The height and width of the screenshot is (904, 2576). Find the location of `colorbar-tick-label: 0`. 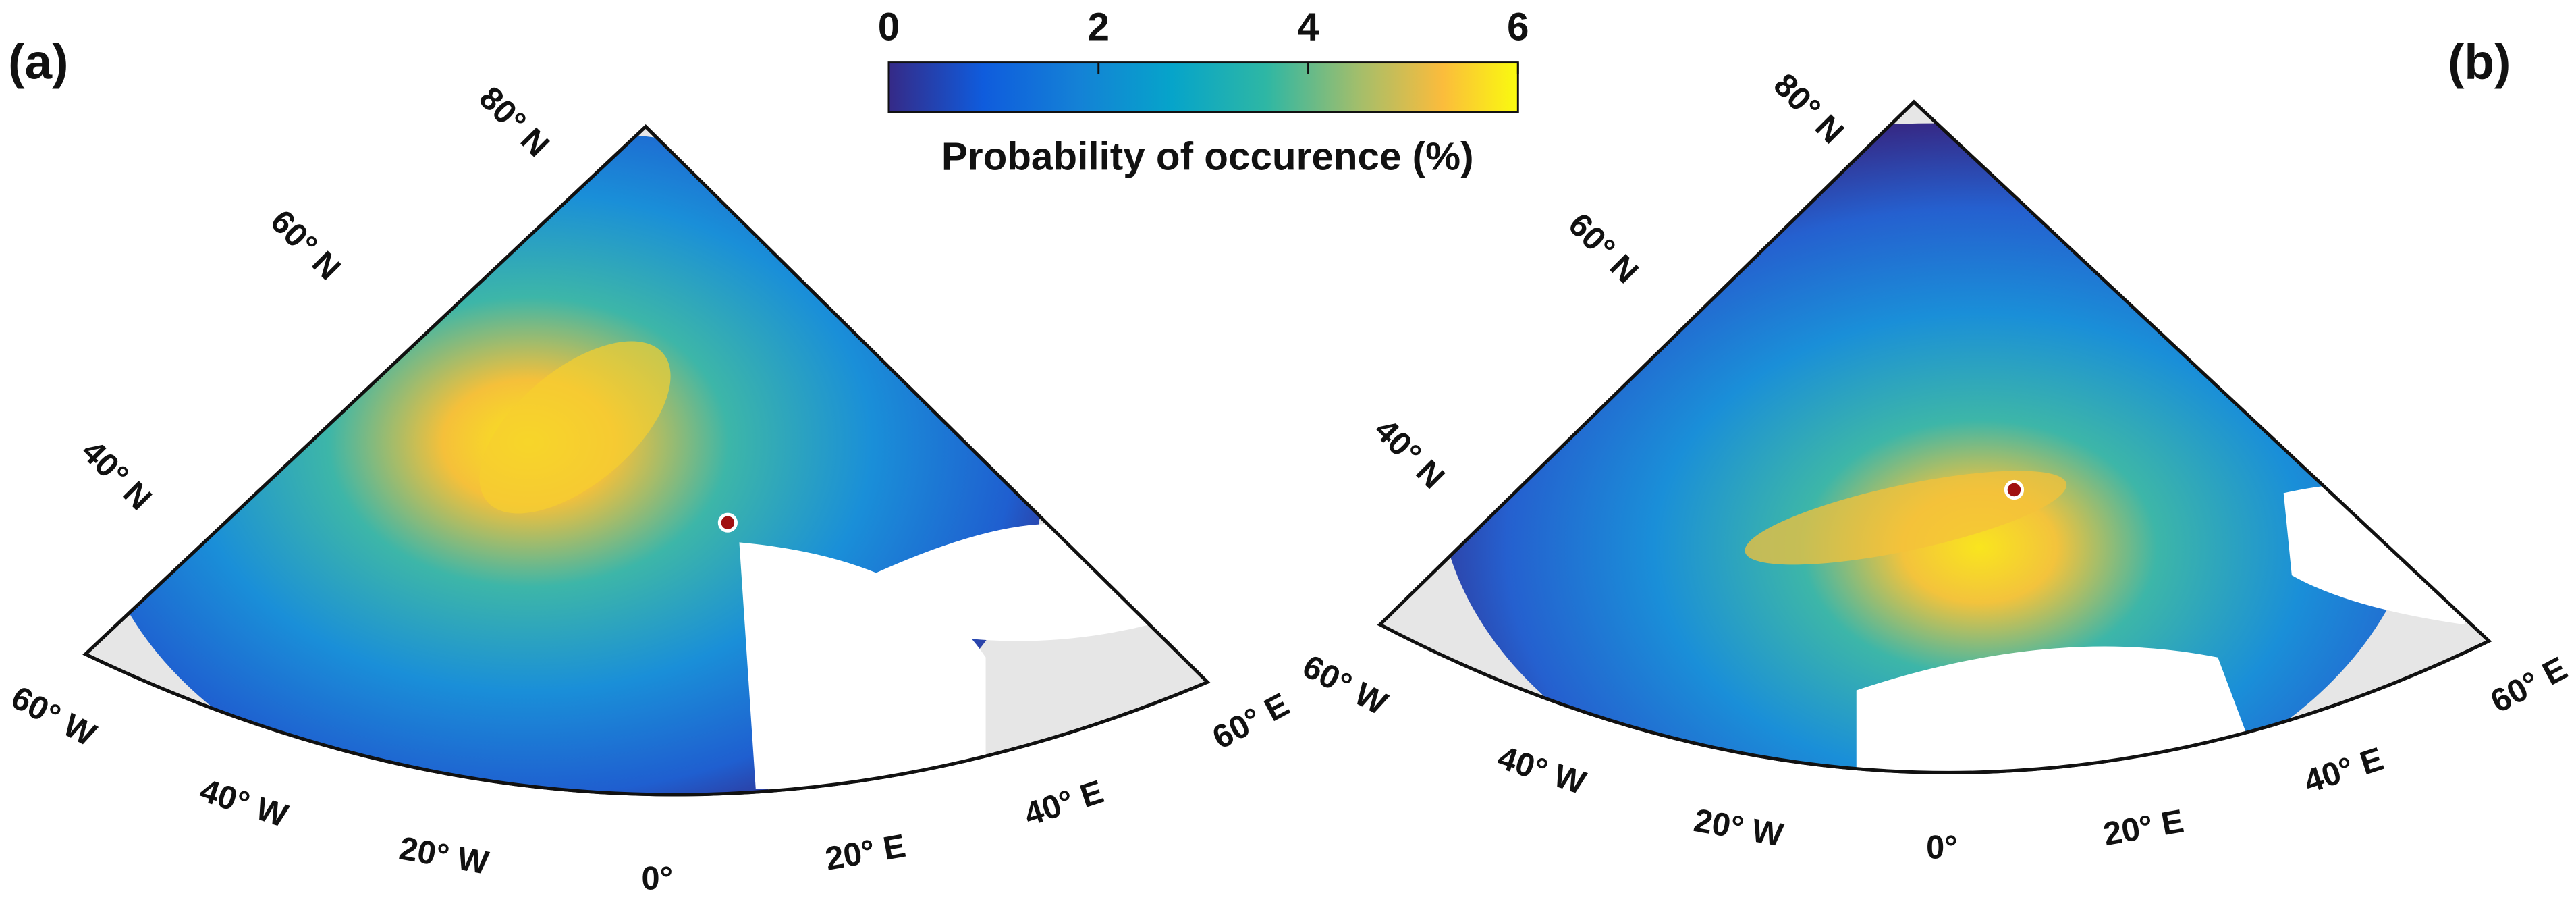

colorbar-tick-label: 0 is located at coordinates (889, 27).